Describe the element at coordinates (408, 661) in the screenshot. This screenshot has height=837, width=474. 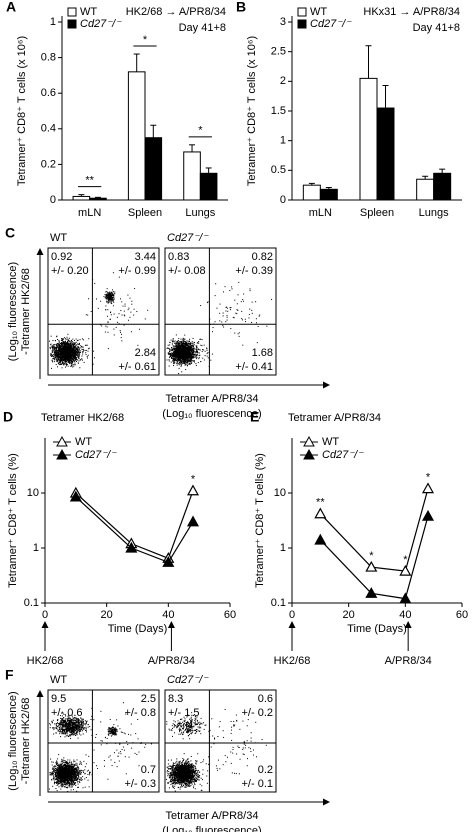
I see `event-label: A/PR8/34` at that location.